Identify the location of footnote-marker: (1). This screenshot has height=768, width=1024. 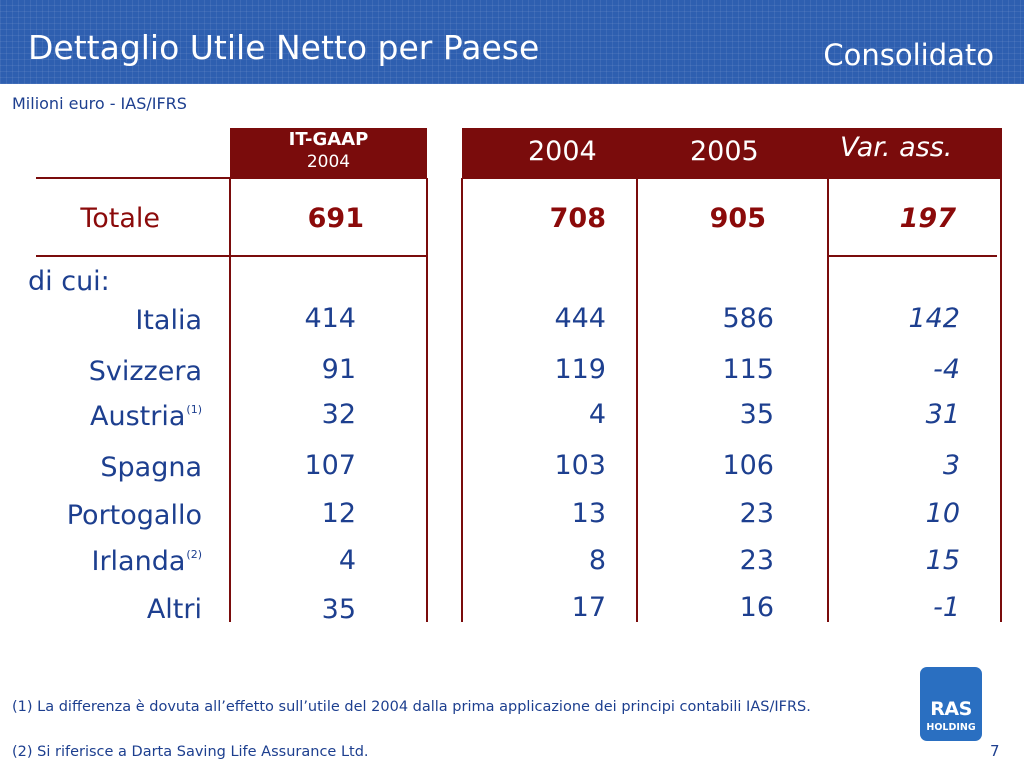
(194, 409).